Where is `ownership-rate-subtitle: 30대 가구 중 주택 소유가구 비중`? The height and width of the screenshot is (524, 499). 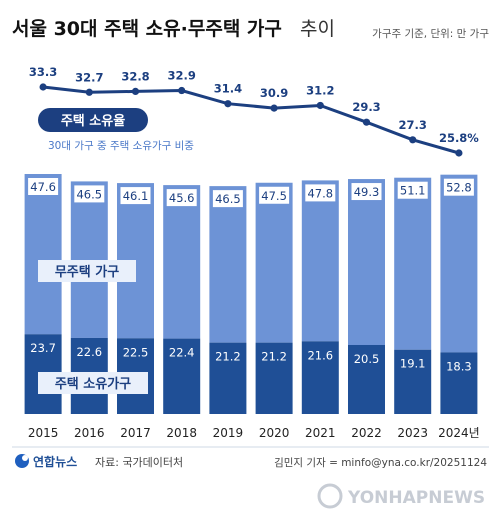 ownership-rate-subtitle: 30대 가구 중 주택 소유가구 비중 is located at coordinates (121, 146).